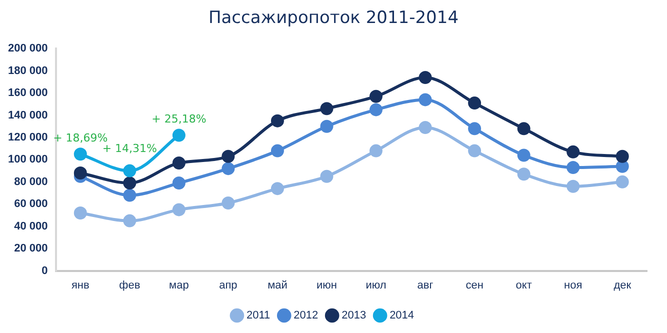 Image resolution: width=667 pixels, height=333 pixels. I want to click on y-tick-label: 120 000, so click(28, 138).